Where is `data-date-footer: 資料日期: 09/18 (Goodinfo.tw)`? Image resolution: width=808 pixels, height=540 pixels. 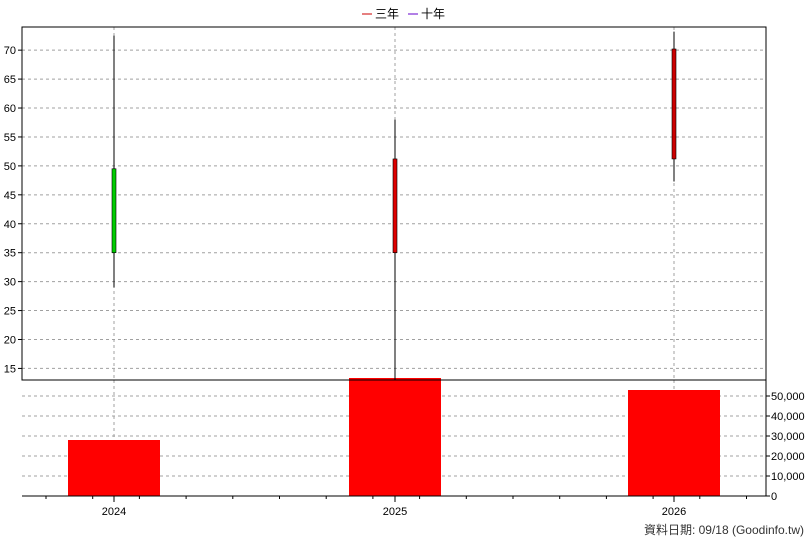 data-date-footer: 資料日期: 09/18 (Goodinfo.tw) is located at coordinates (723, 530).